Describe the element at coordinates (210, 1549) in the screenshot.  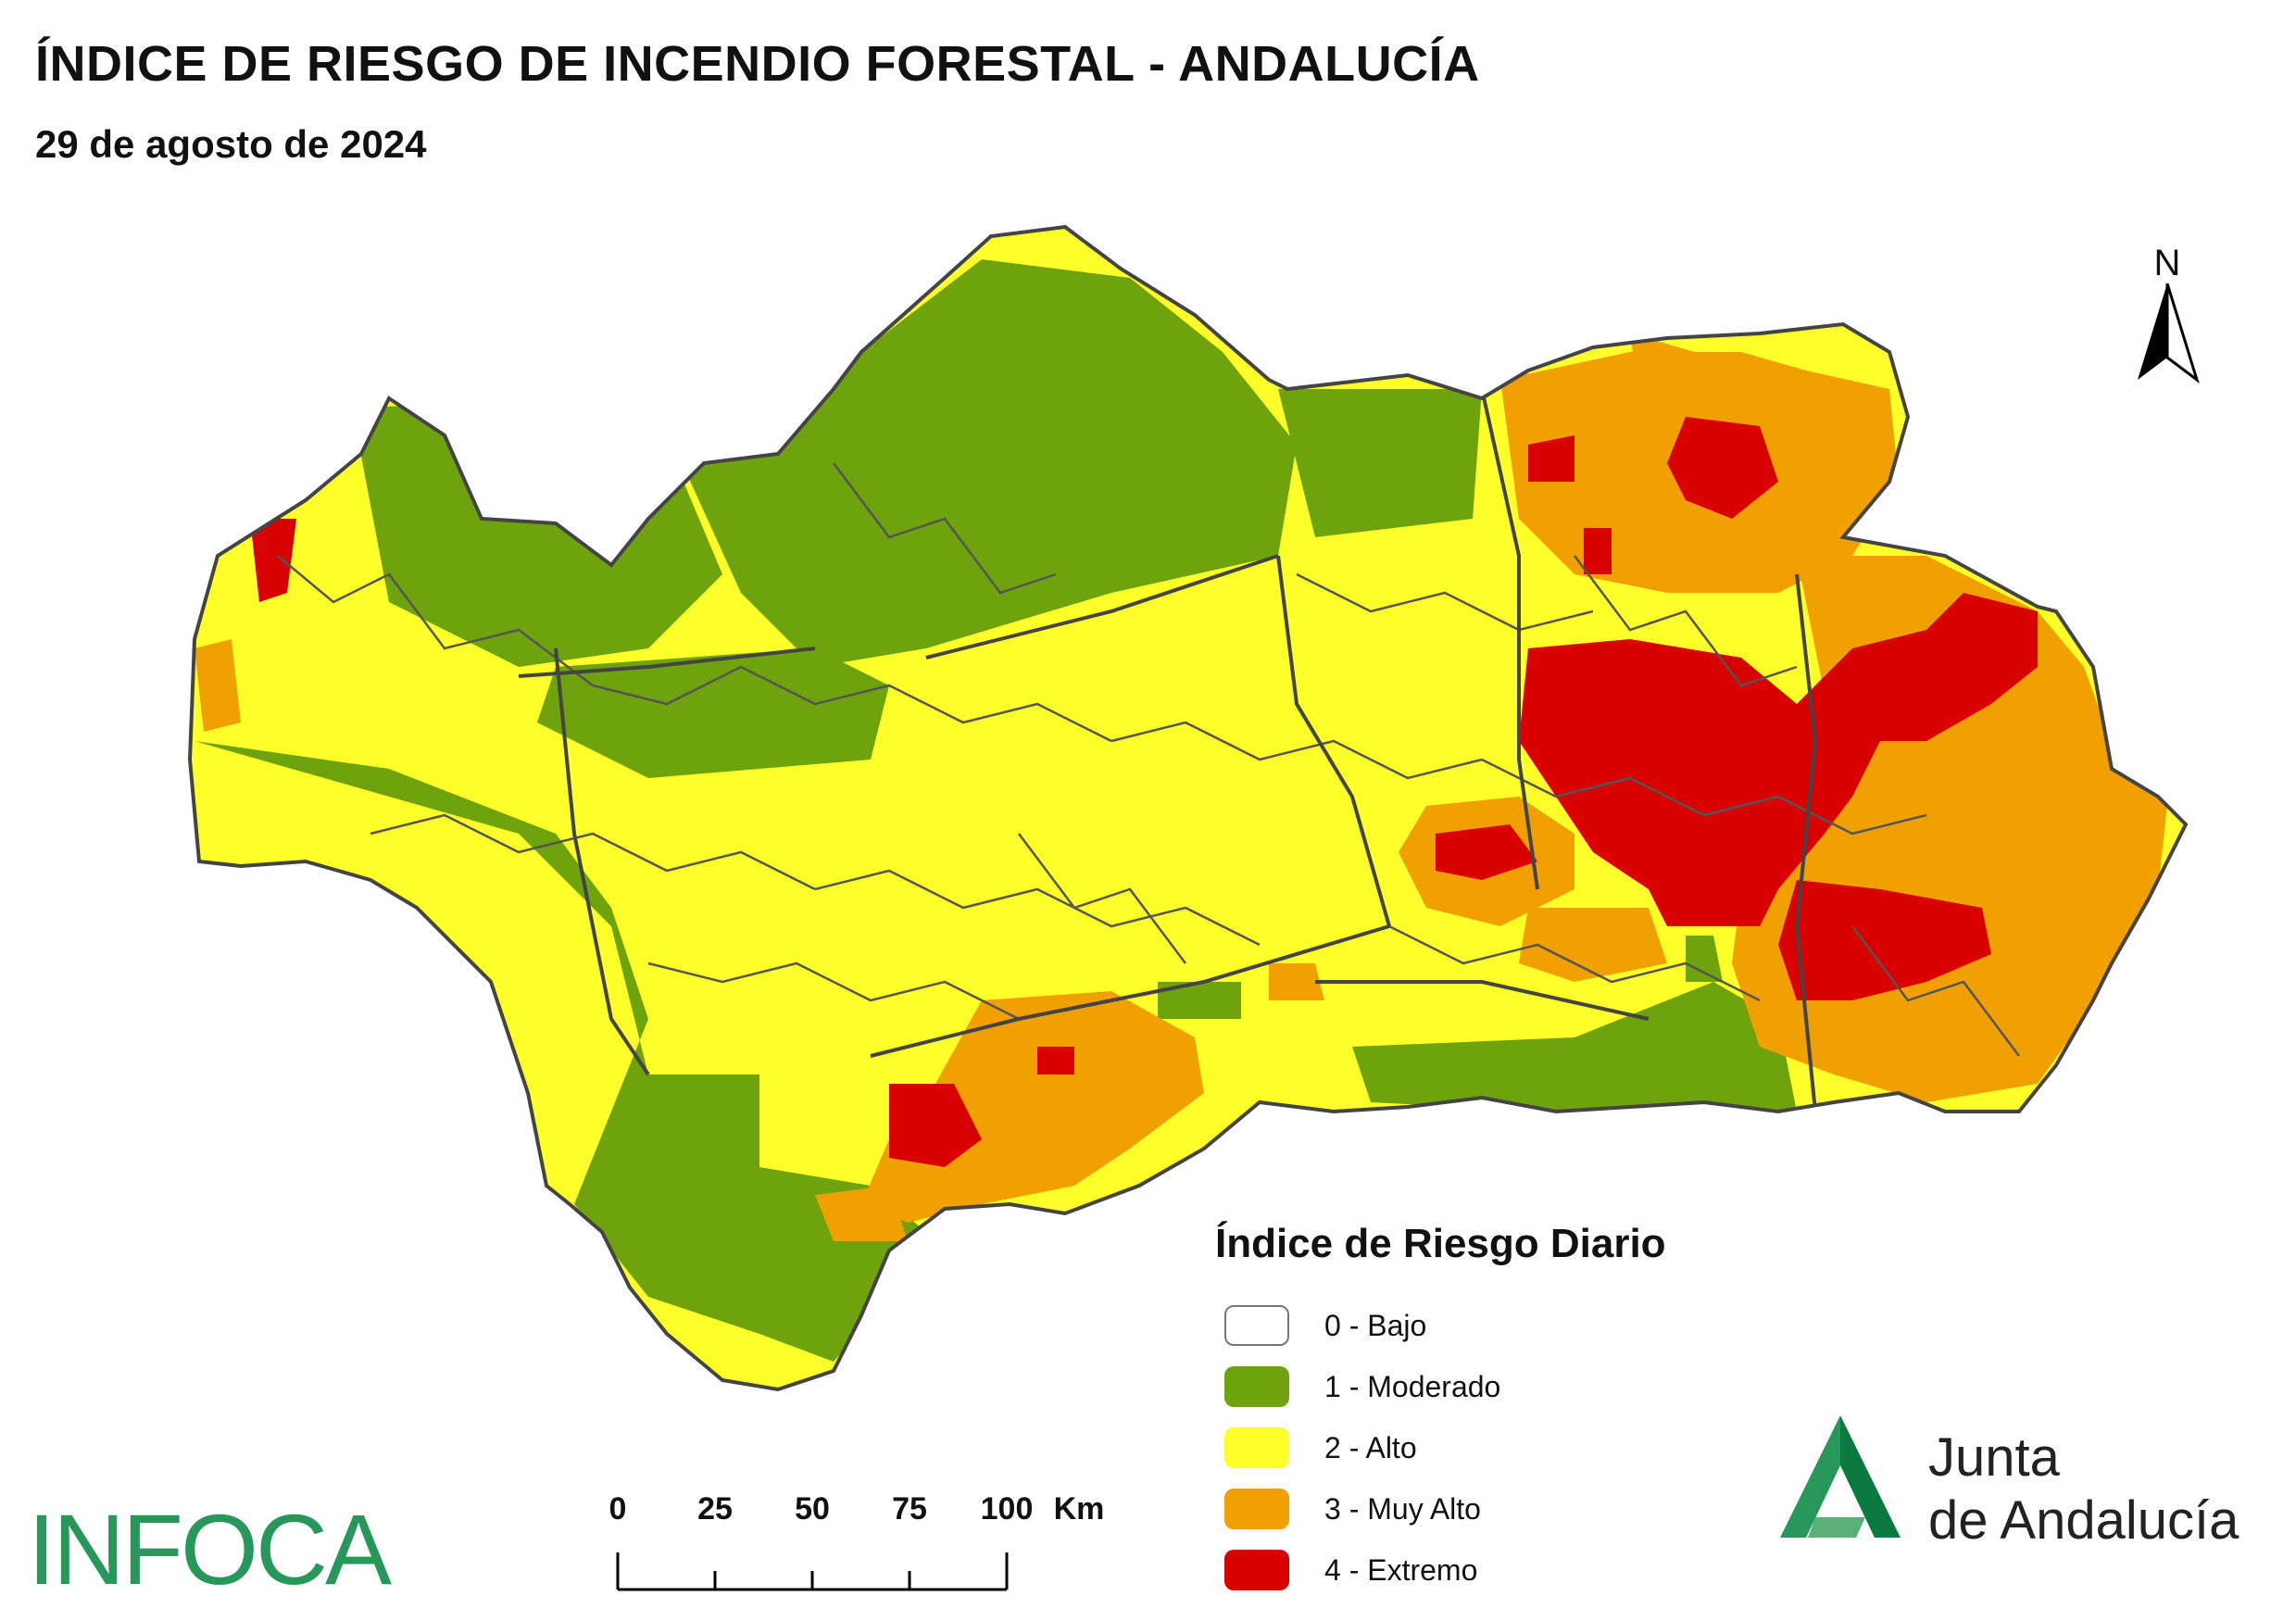
I see `infoca-logo: INFOCA` at that location.